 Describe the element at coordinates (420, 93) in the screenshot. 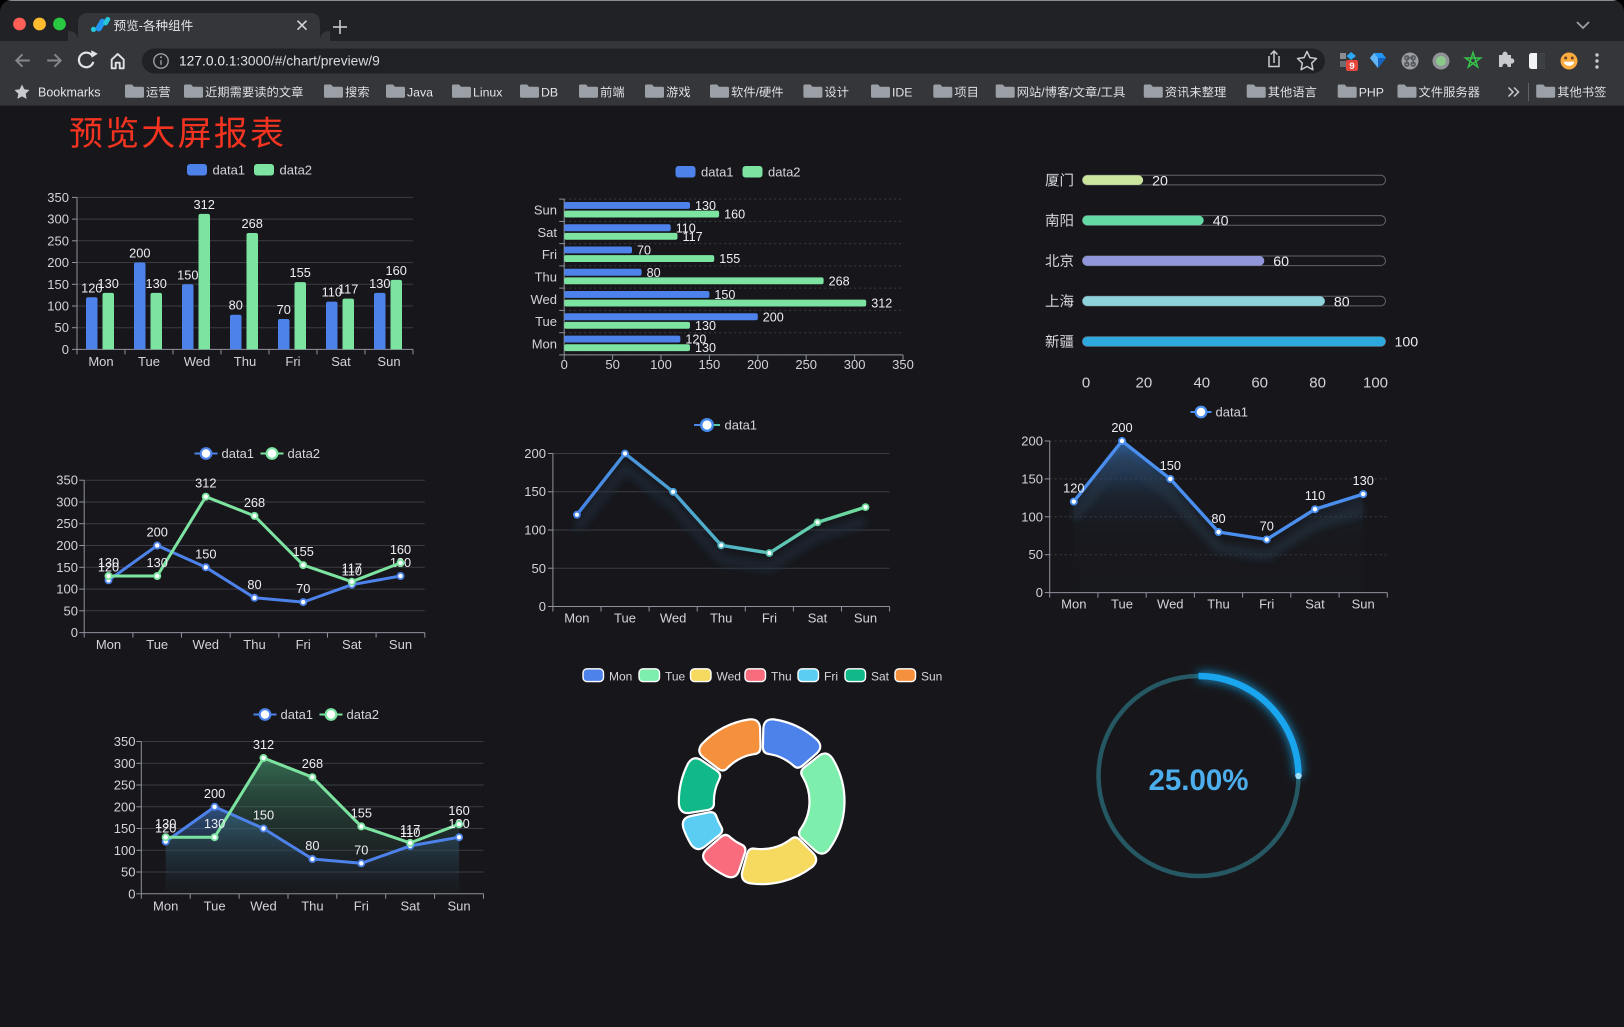

I see `svg-text: Java` at that location.